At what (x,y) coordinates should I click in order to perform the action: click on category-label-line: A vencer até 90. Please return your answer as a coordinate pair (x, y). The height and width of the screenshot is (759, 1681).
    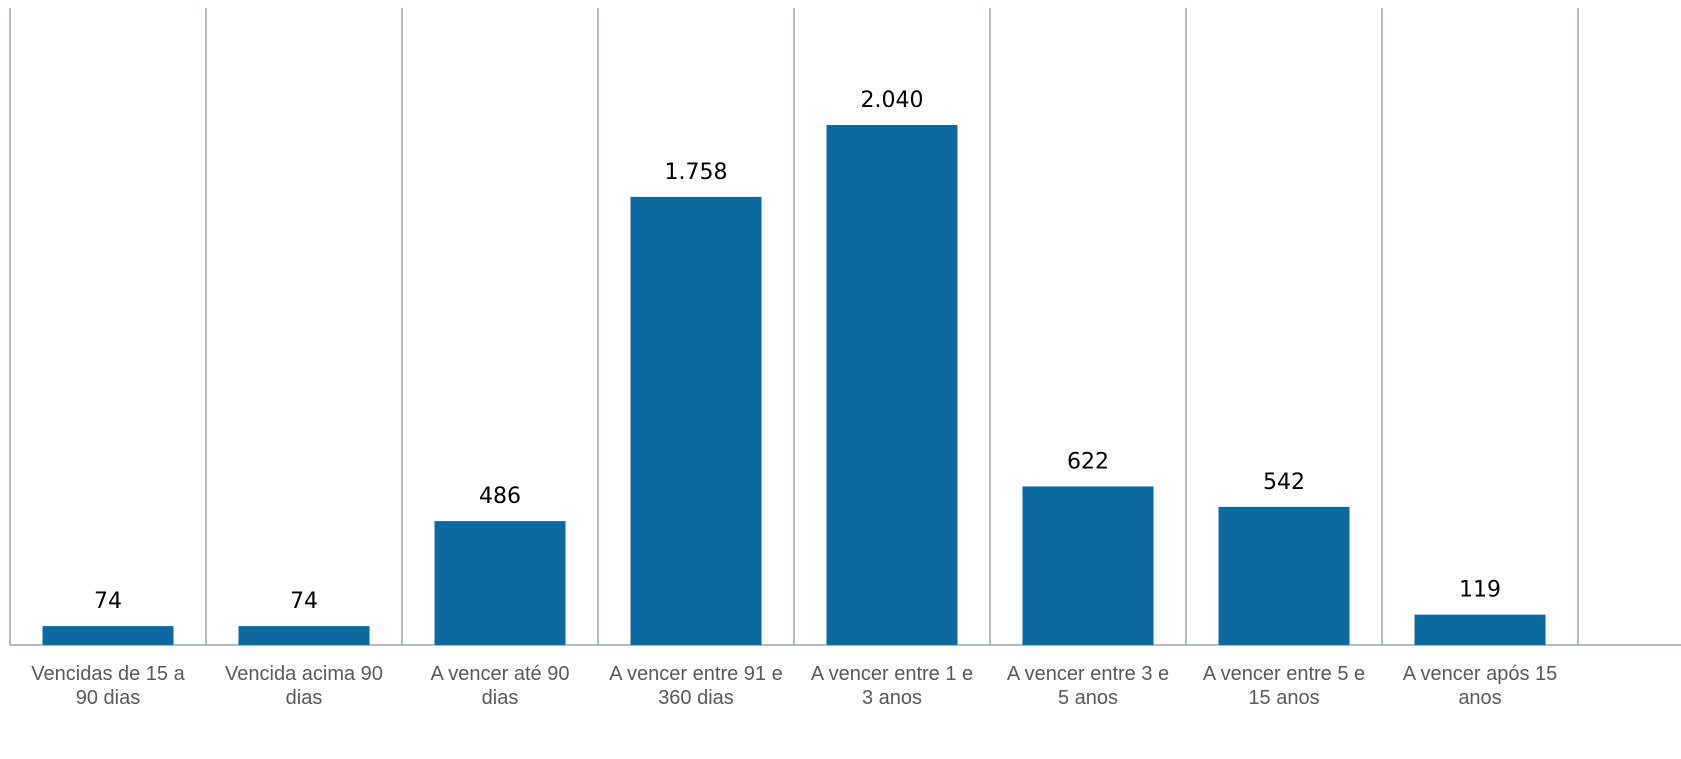
    Looking at the image, I should click on (500, 674).